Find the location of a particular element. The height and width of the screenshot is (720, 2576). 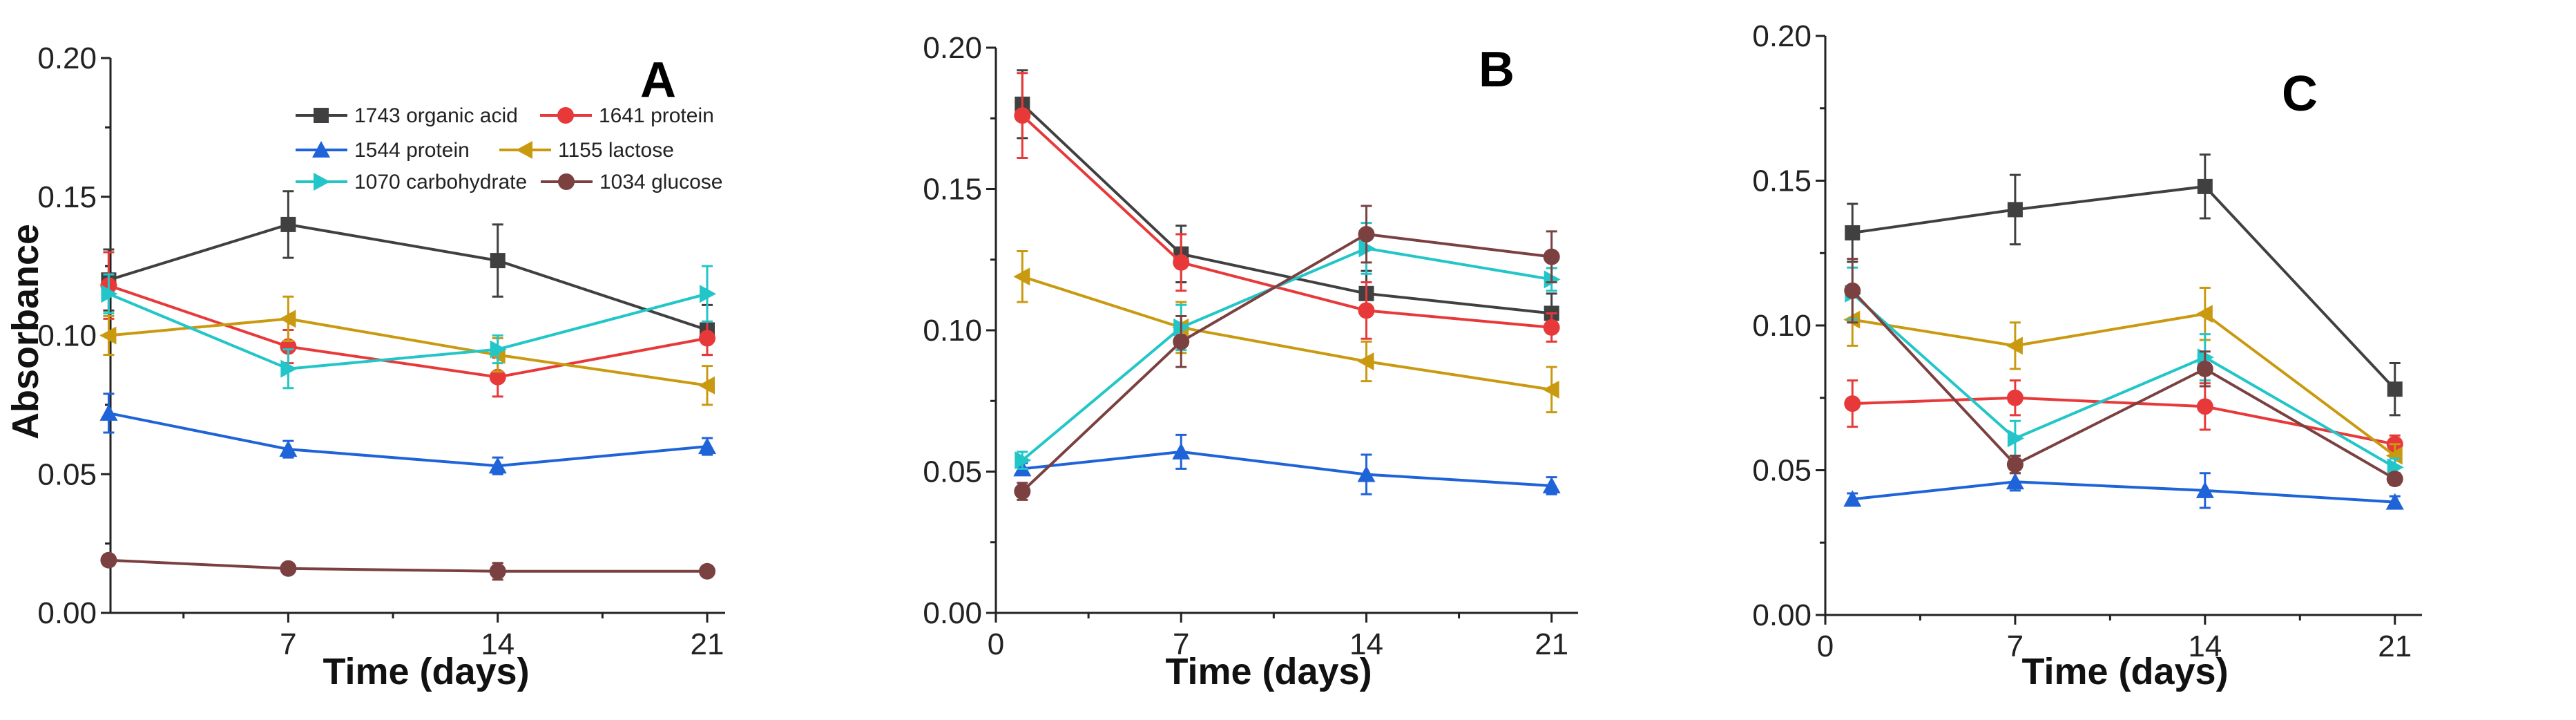

panel-label: A is located at coordinates (658, 80).